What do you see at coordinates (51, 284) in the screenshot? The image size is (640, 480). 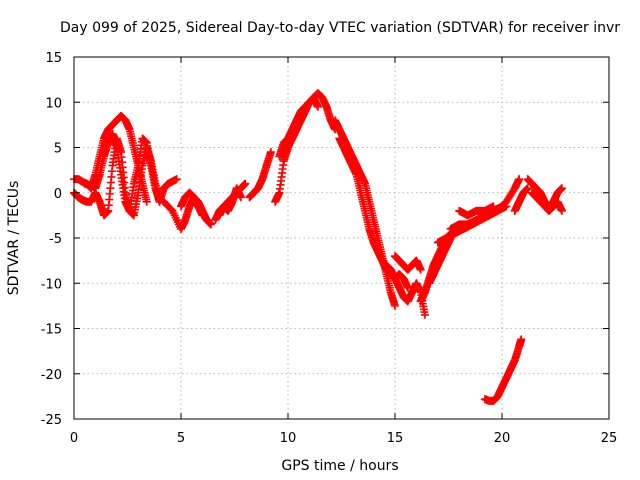 I see `y-tick-label: -10` at bounding box center [51, 284].